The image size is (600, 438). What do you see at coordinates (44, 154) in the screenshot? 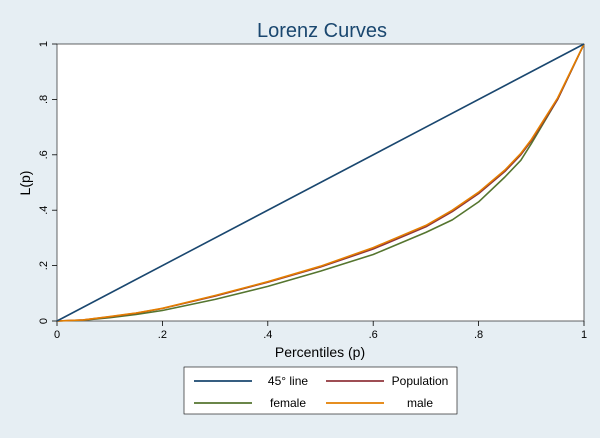
I see `y-tick-label: .6` at bounding box center [44, 154].